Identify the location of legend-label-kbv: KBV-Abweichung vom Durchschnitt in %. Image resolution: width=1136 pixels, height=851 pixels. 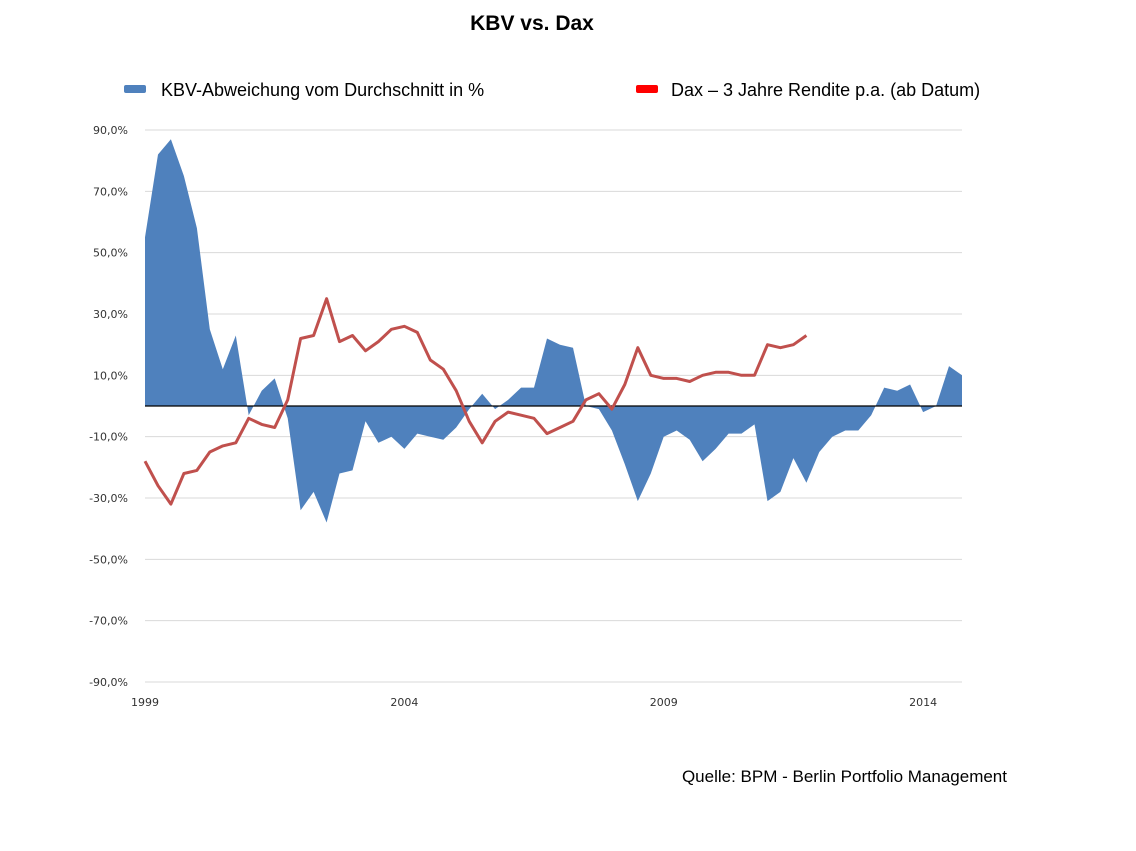
(322, 90).